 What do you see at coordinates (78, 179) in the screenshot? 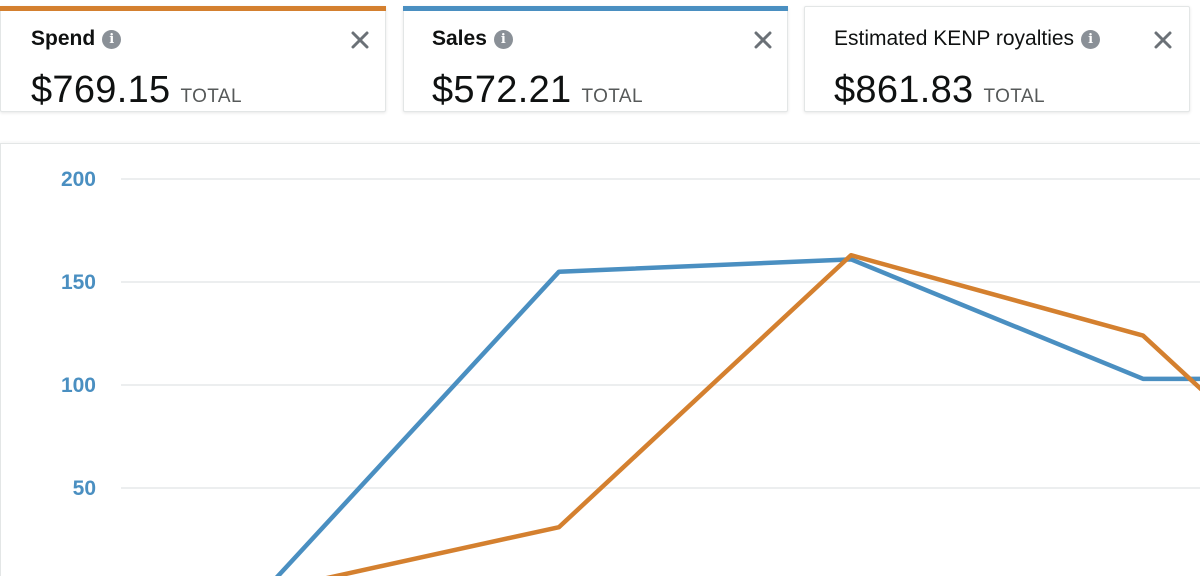
I see `y-tick-label: 200` at bounding box center [78, 179].